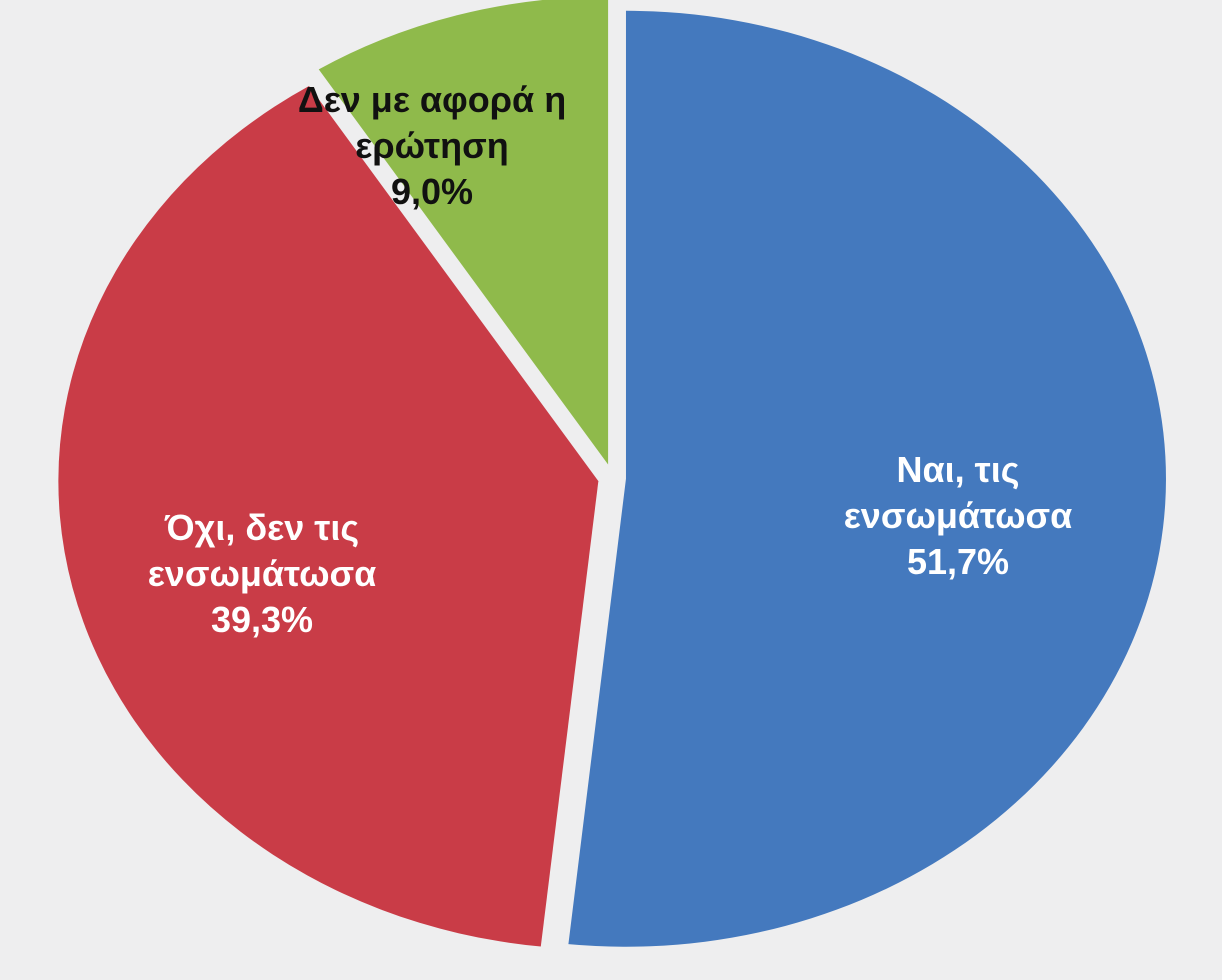 The width and height of the screenshot is (1222, 980). I want to click on slice-value-label: 39,3%, so click(262, 619).